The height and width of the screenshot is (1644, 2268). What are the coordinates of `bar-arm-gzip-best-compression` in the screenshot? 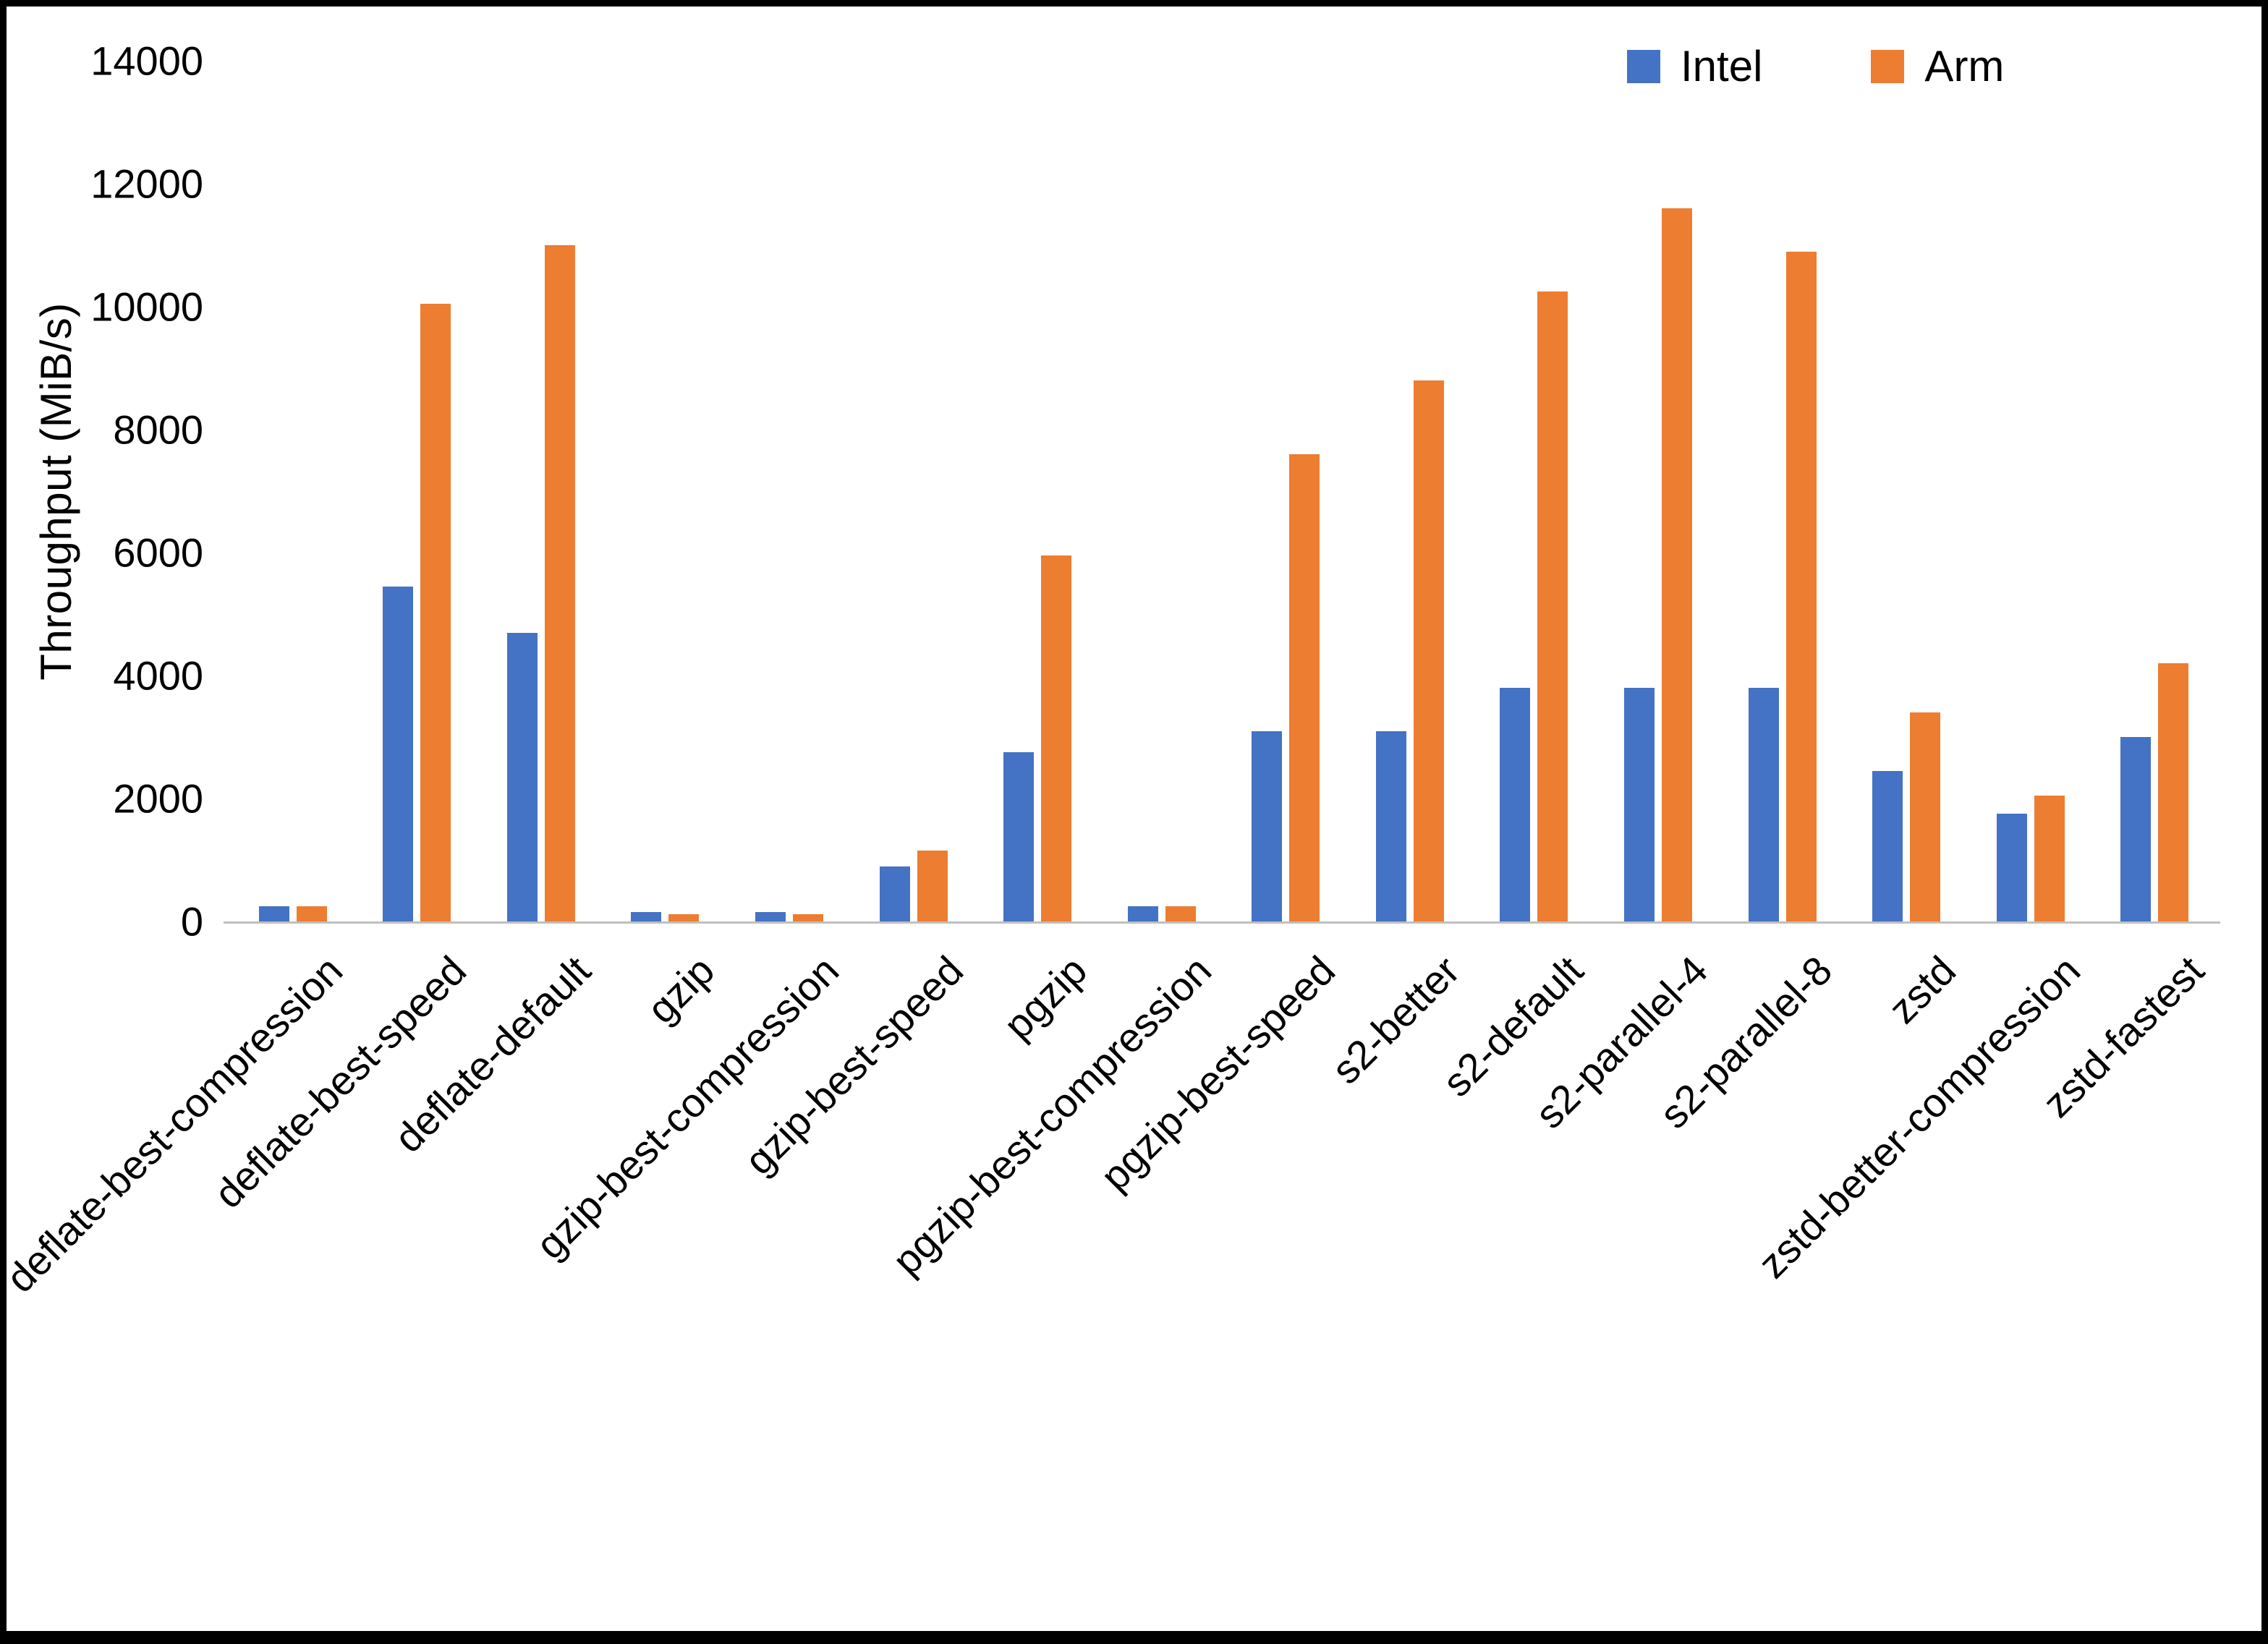 It's located at (809, 917).